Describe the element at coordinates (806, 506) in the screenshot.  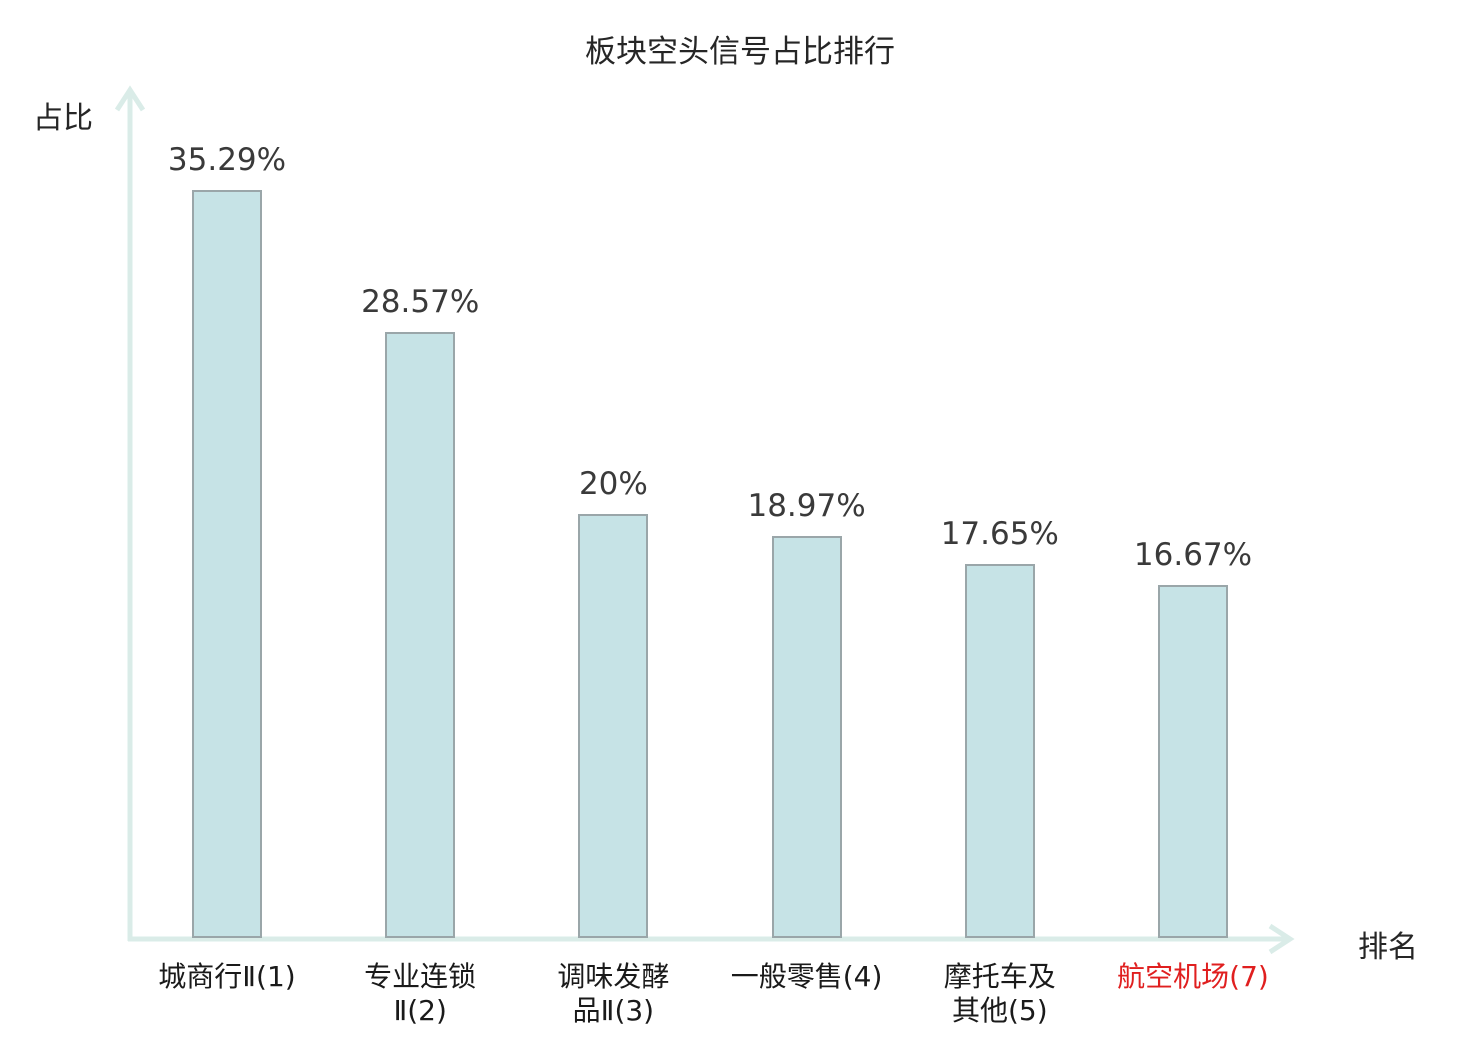
I see `bar-value-label: 18.97%` at that location.